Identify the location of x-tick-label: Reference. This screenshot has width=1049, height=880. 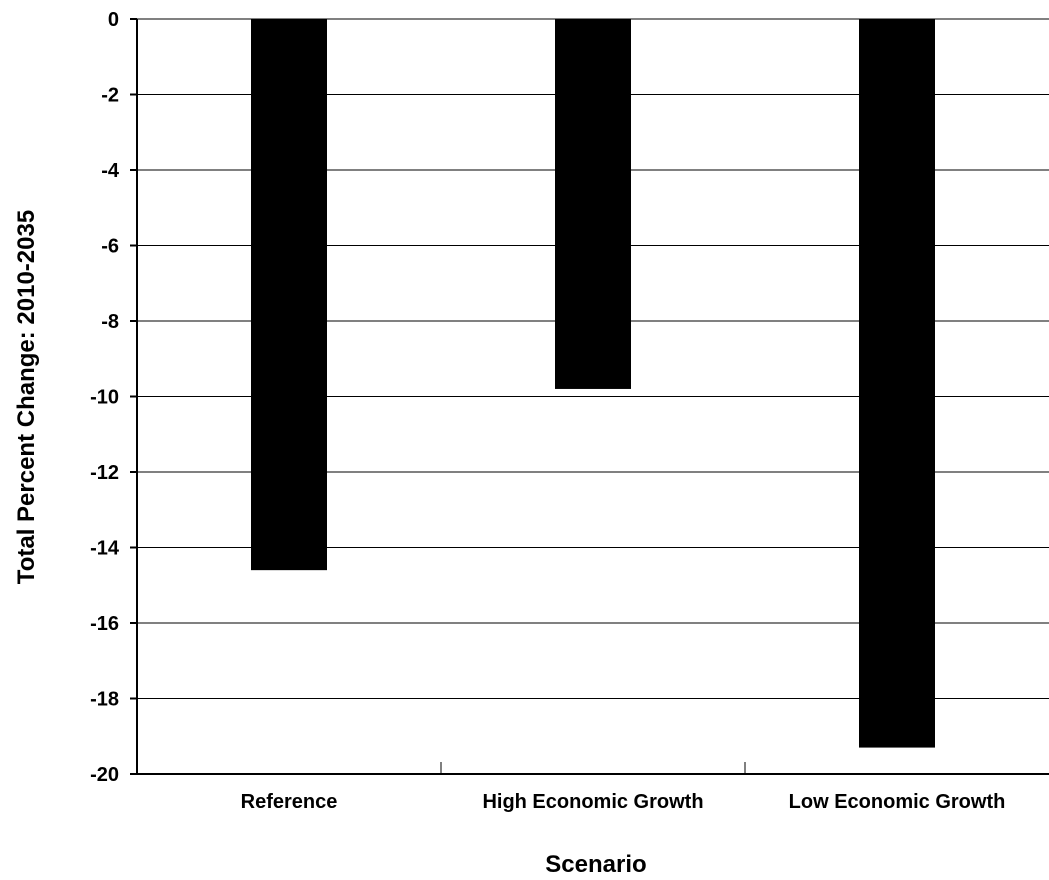
(289, 802).